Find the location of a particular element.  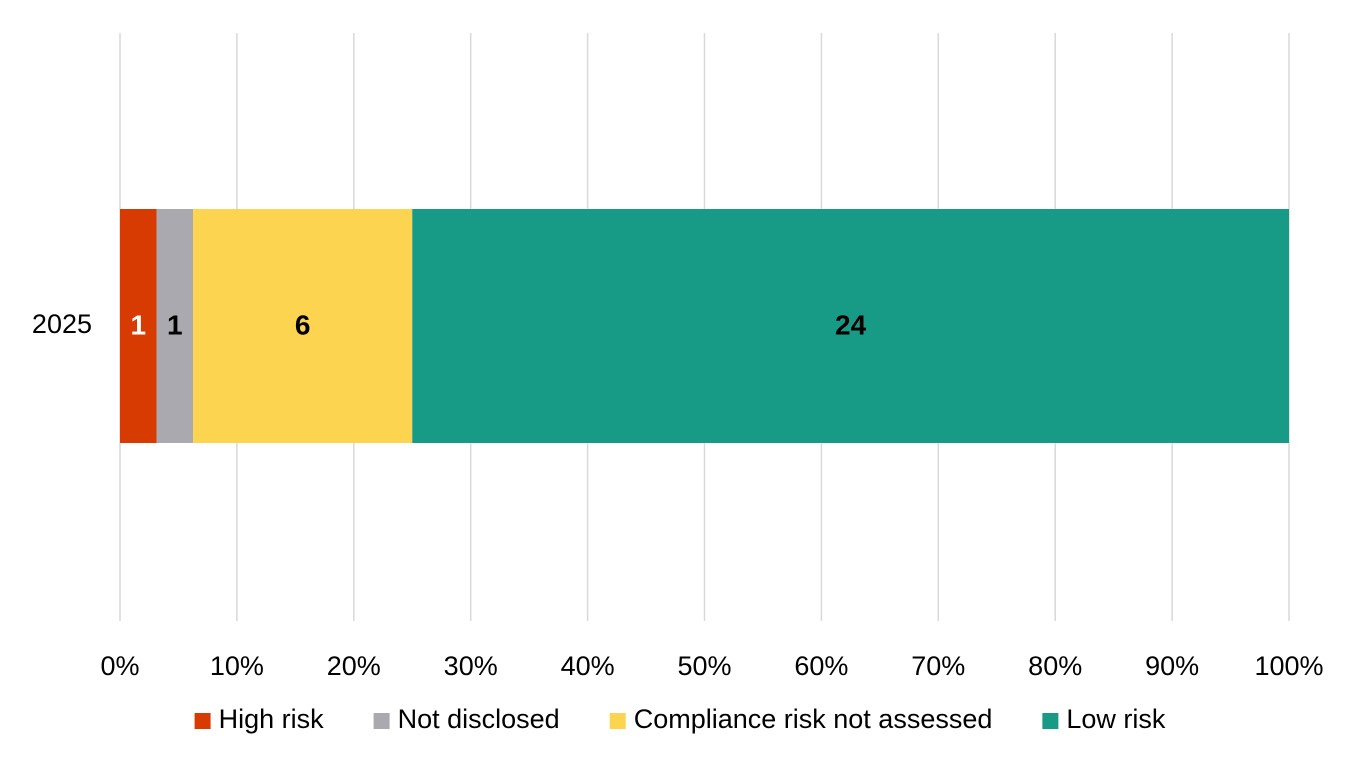

legend-item: Not disclosed is located at coordinates (466, 719).